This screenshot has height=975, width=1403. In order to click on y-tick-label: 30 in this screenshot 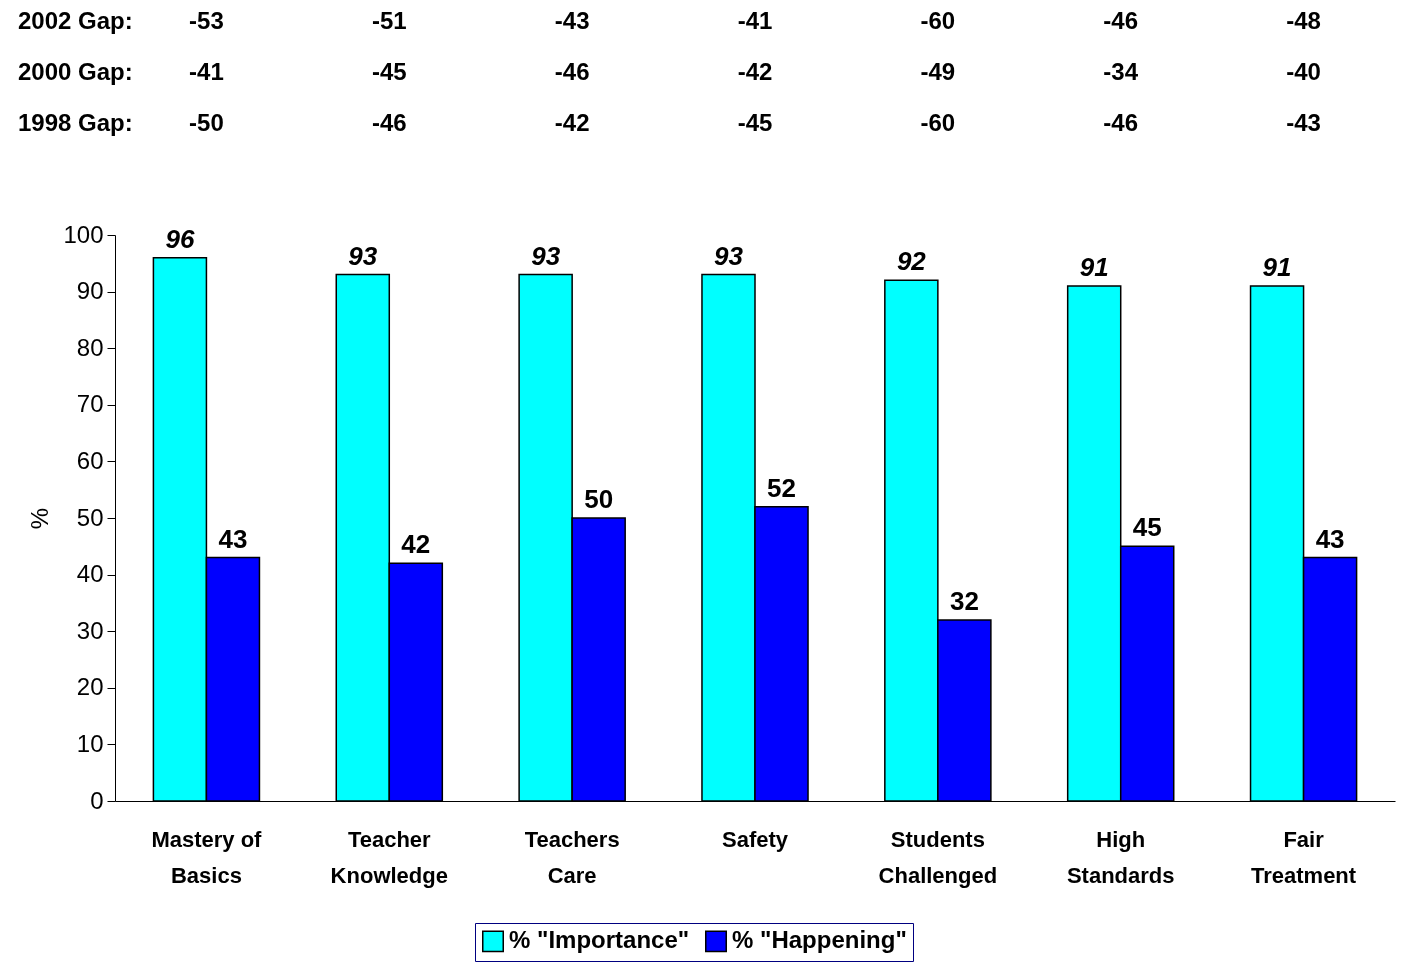, I will do `click(90, 630)`.